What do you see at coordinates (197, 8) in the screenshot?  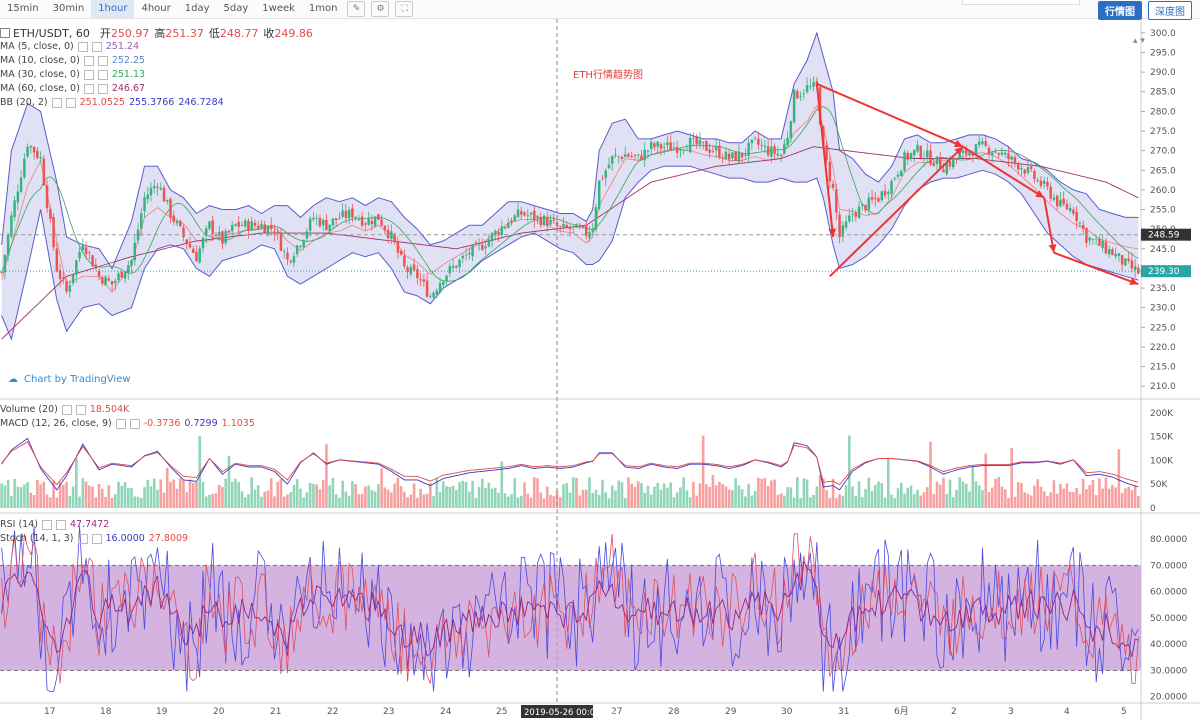 I see `timeframe-1day: 1day` at bounding box center [197, 8].